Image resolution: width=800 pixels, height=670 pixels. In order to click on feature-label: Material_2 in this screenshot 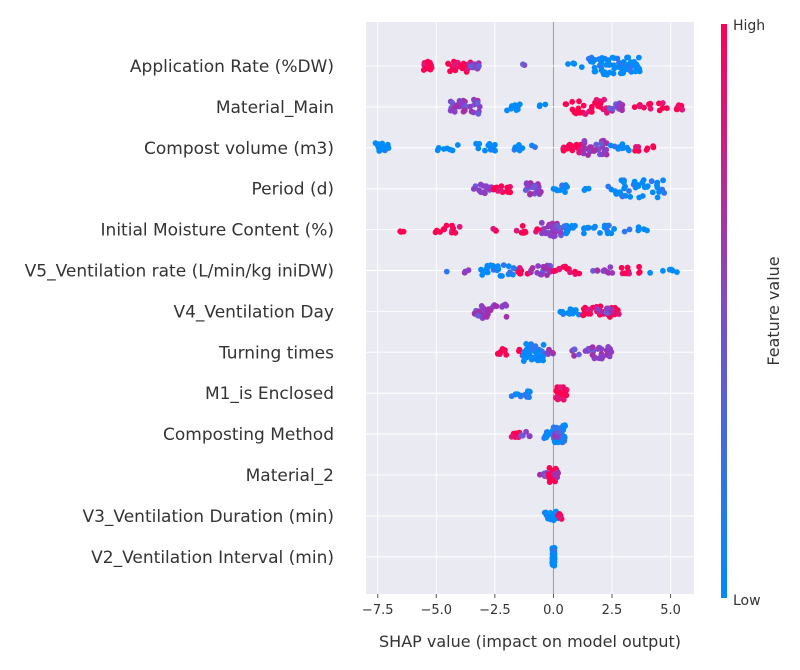, I will do `click(290, 476)`.